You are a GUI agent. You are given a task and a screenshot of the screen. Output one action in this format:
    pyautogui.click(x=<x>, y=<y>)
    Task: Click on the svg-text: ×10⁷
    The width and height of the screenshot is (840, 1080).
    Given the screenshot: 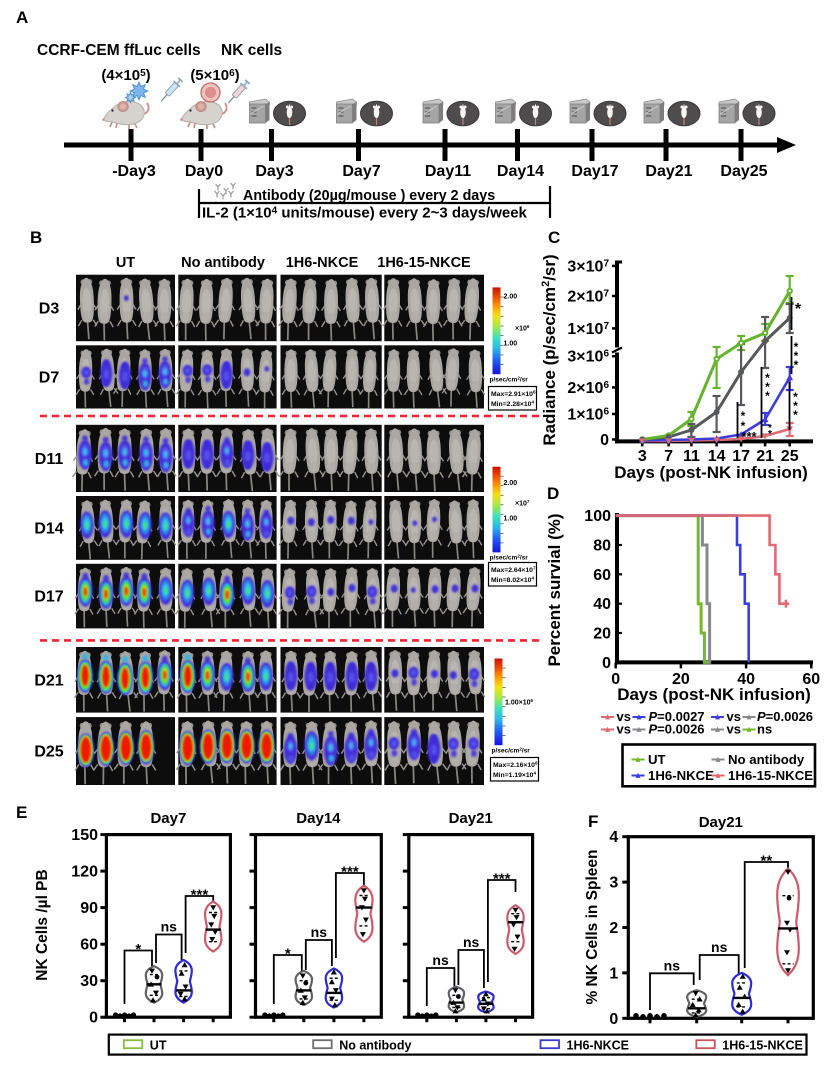 What is the action you would take?
    pyautogui.click(x=522, y=503)
    